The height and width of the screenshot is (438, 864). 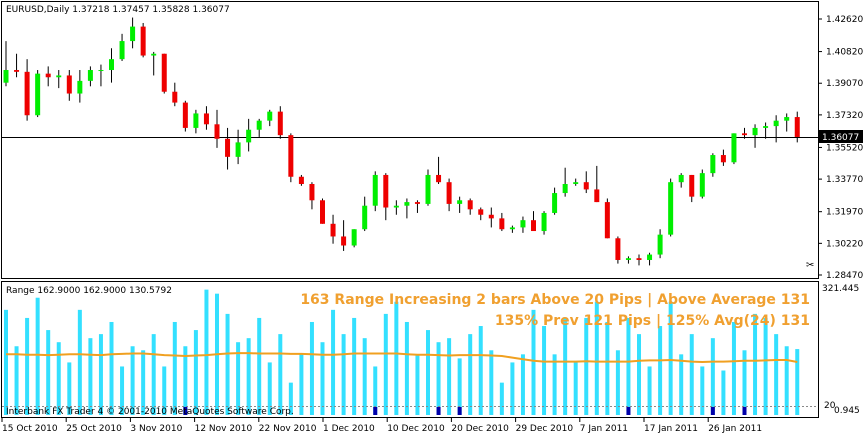 What do you see at coordinates (810, 265) in the screenshot?
I see `scissors-icon: ✂` at bounding box center [810, 265].